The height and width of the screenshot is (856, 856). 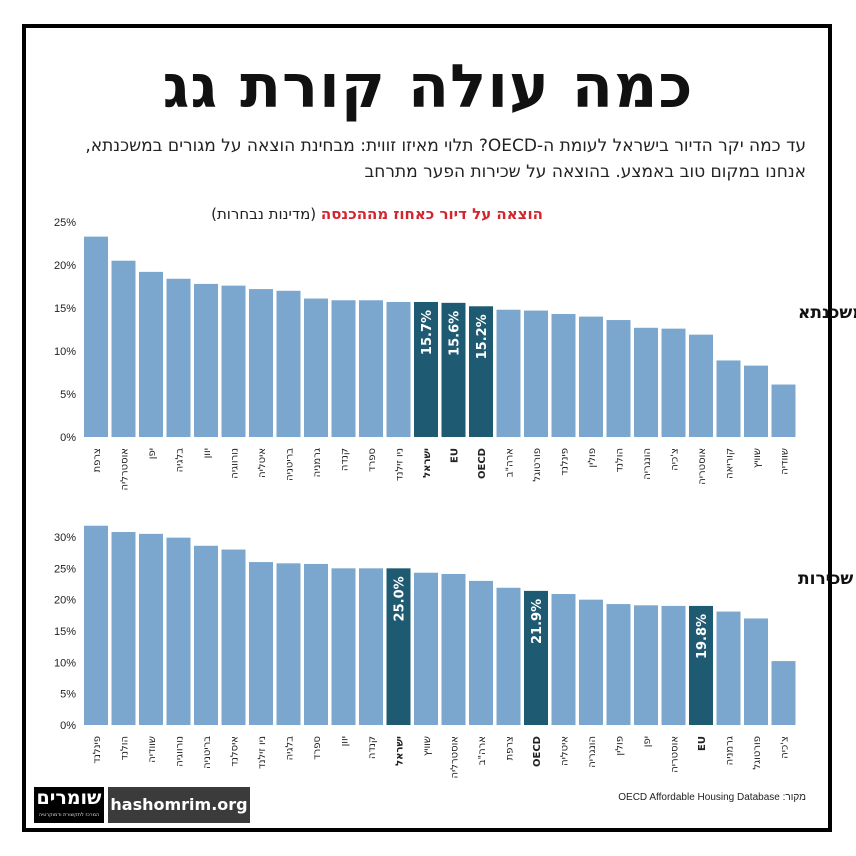 I want to click on chart-header-main: הוצאה על דיור כאחוז מההכנסה, so click(x=431, y=214).